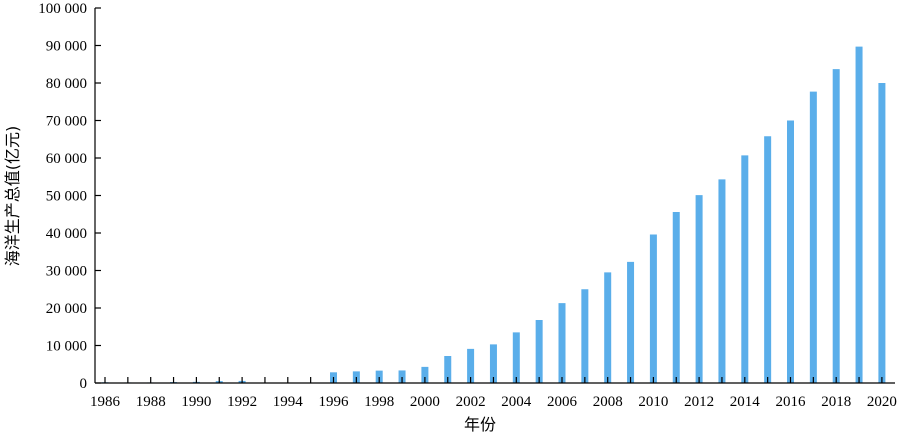 The width and height of the screenshot is (900, 437). Describe the element at coordinates (105, 402) in the screenshot. I see `x-tick-label: 1986` at that location.